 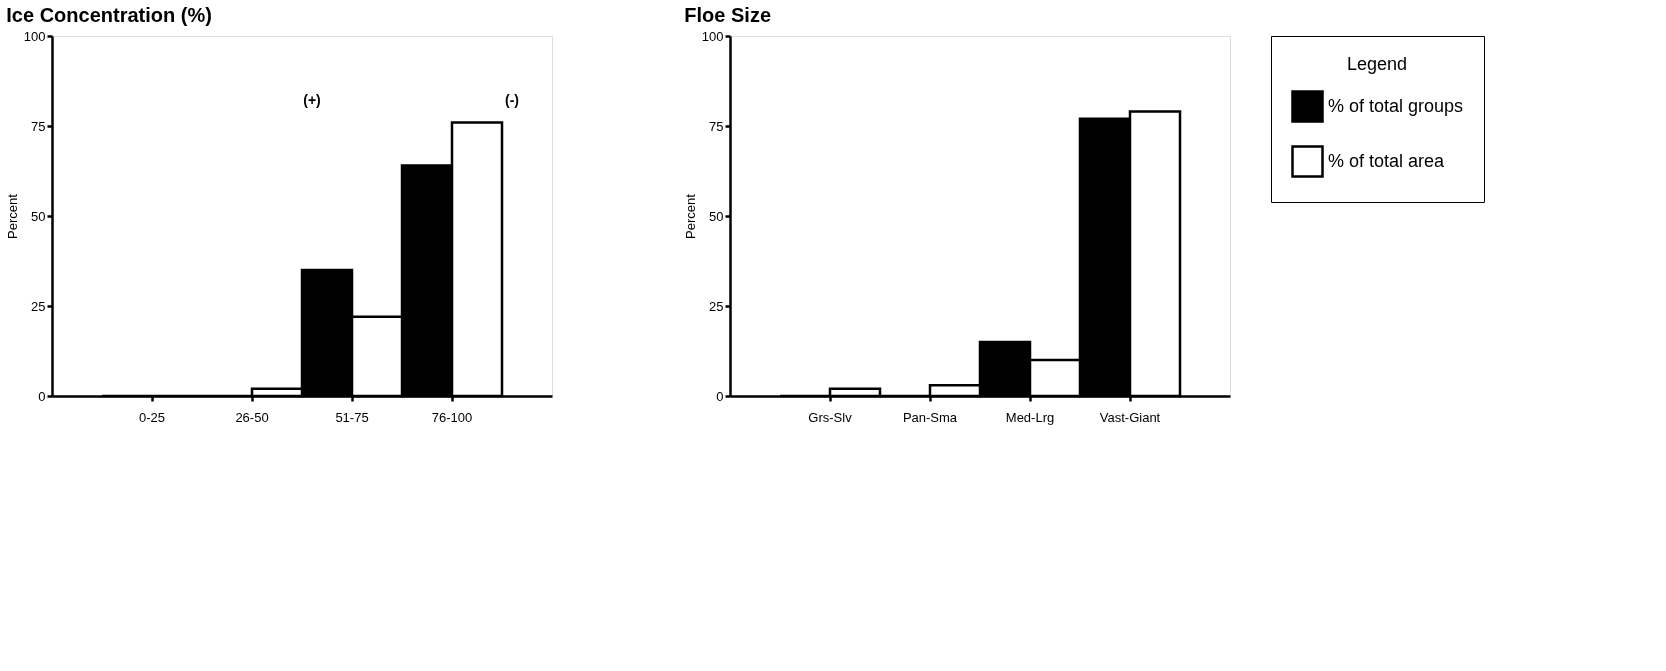 I want to click on x-tick-label: Pan-Sma, so click(x=930, y=417).